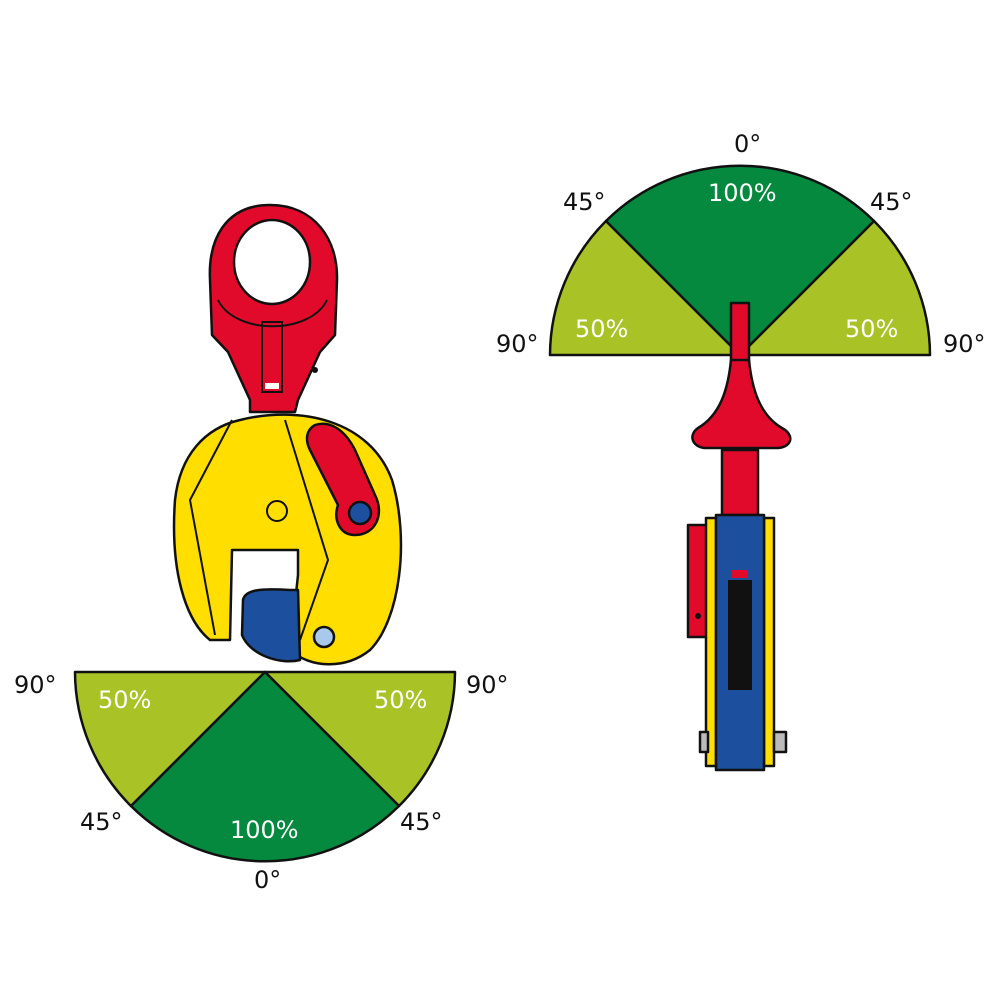 The image size is (1000, 1000). I want to click on right-angle-chart: 0° 45° 45° 90° 90° 100% 50% 50%, so click(741, 244).